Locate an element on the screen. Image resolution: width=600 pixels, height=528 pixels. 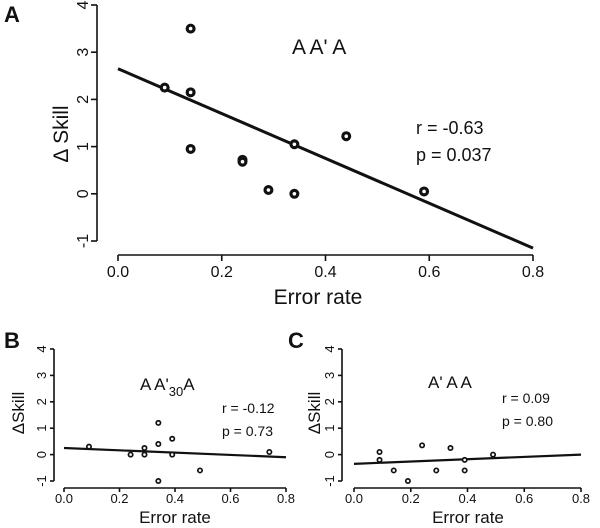
panel-b-x-tick-label: 0.6 is located at coordinates (230, 498).